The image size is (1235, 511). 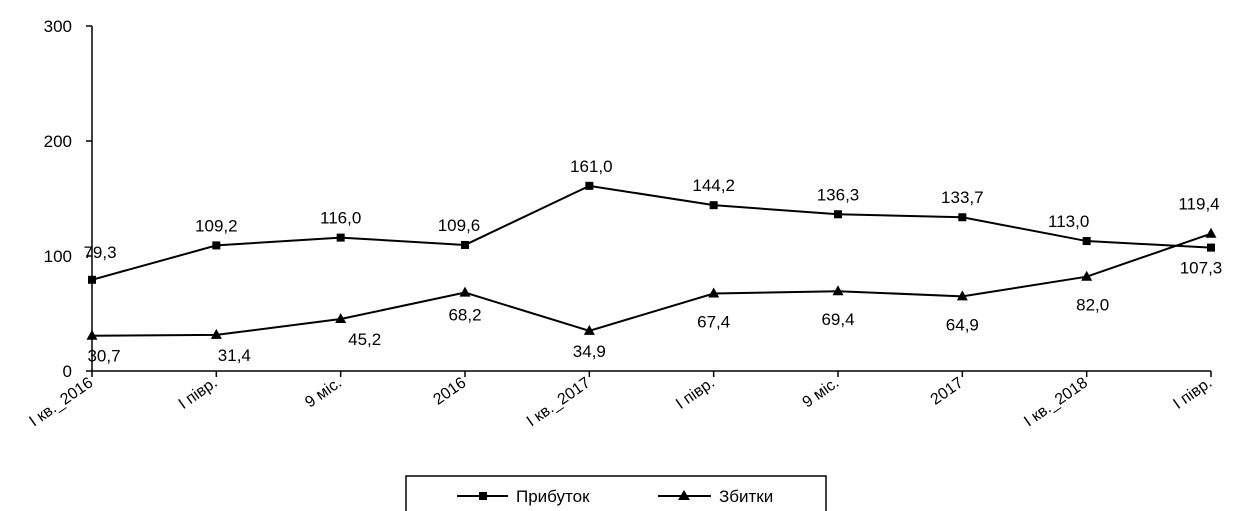 I want to click on y-tick-label: 0, so click(x=67, y=371).